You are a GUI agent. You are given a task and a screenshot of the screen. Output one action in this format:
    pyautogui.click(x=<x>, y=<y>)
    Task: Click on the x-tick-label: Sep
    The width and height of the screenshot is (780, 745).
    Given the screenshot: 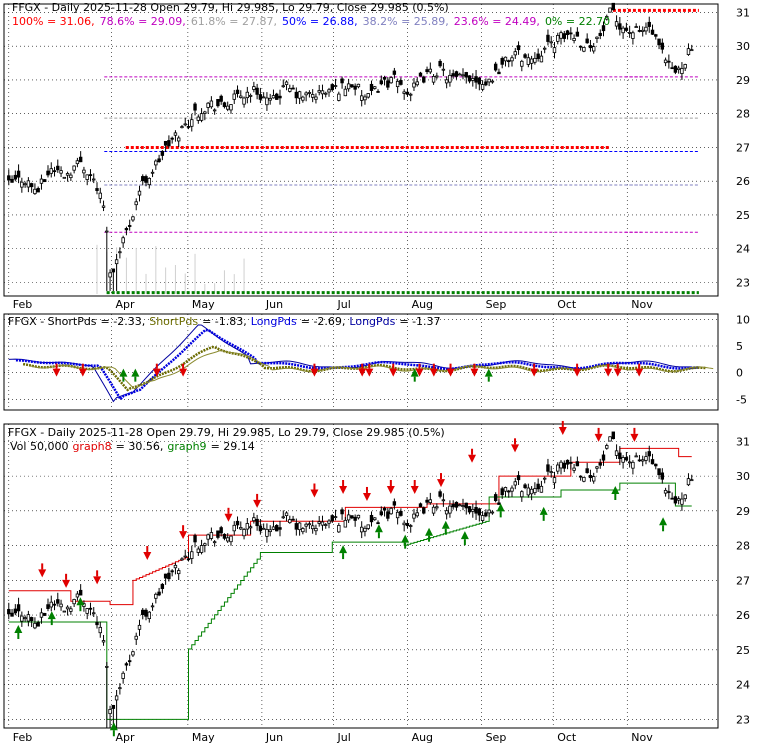 What is the action you would take?
    pyautogui.click(x=496, y=304)
    